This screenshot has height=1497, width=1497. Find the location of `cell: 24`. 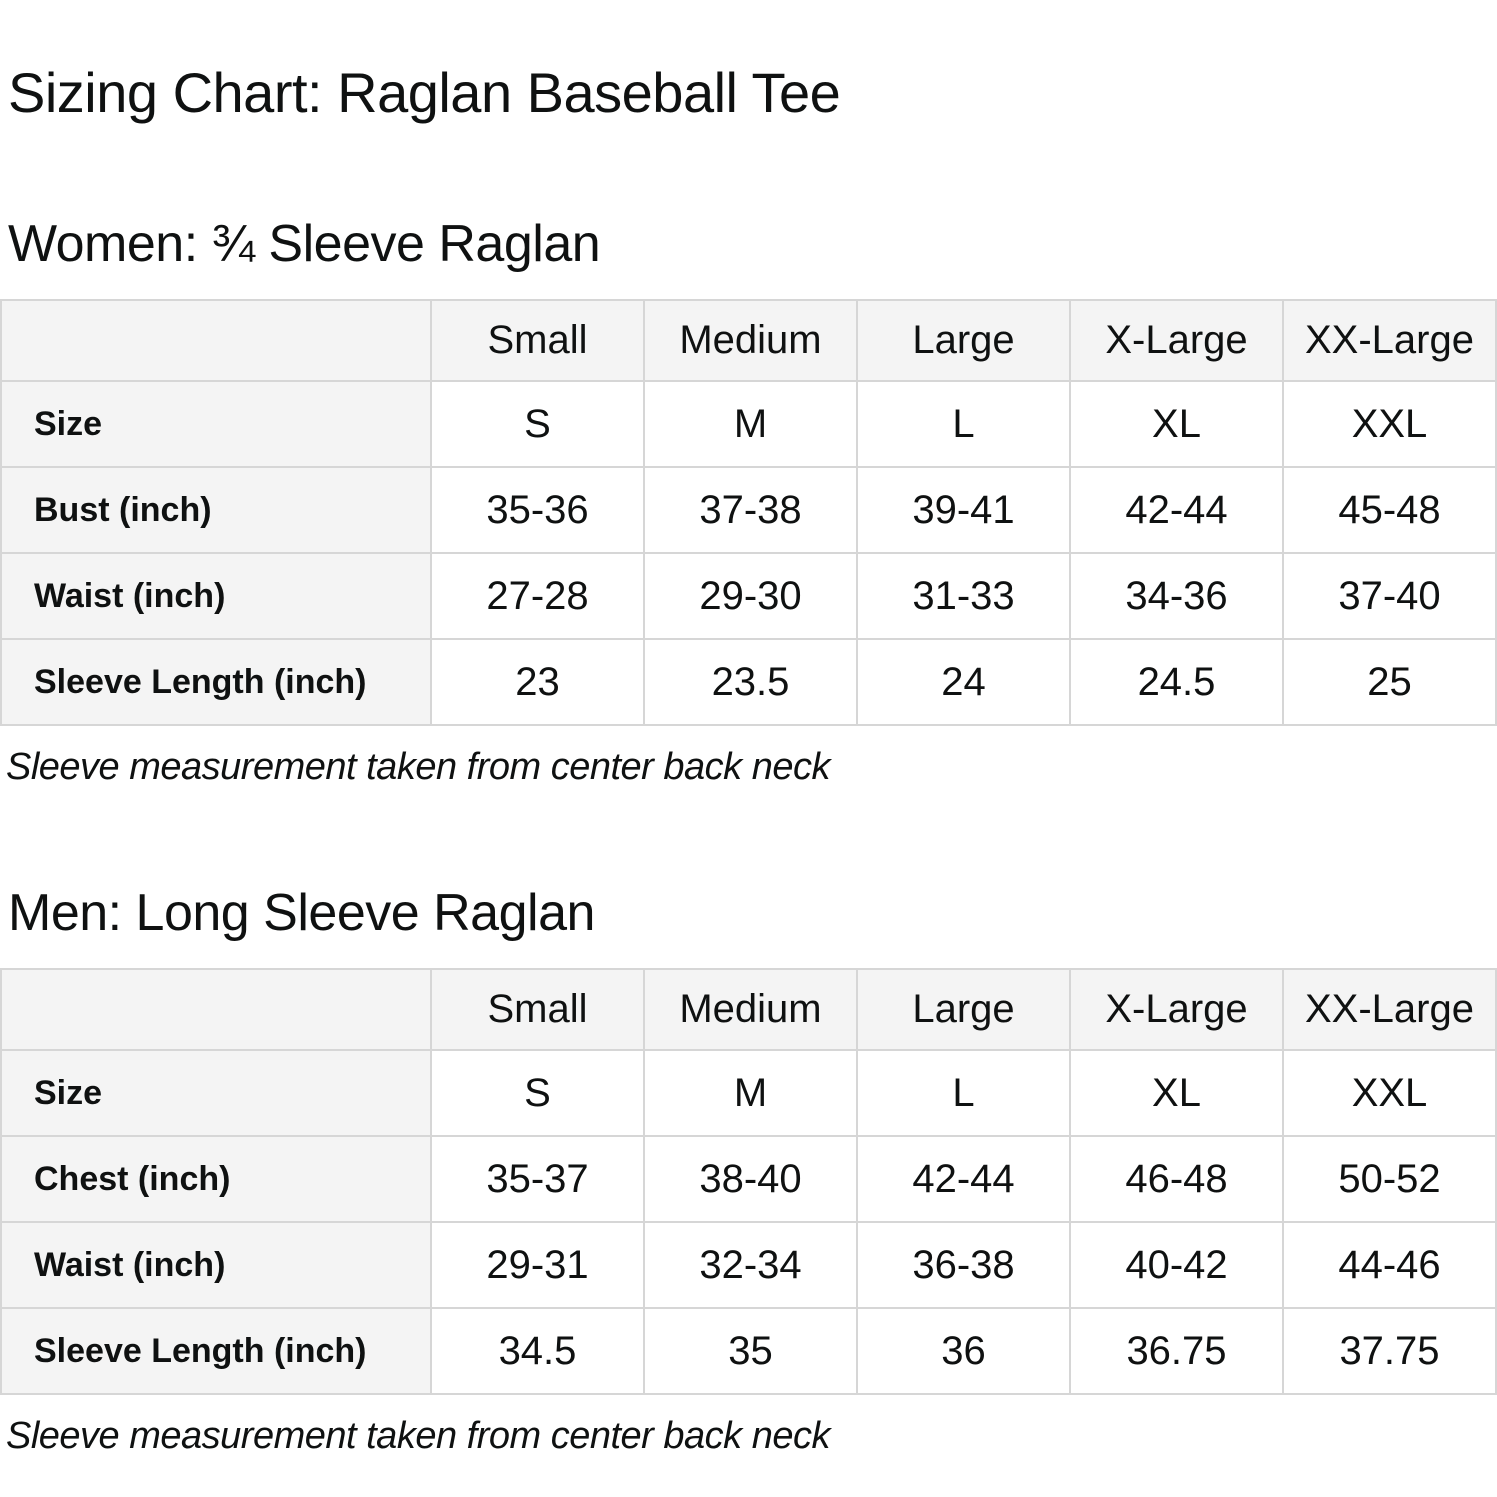

cell: 24 is located at coordinates (963, 682).